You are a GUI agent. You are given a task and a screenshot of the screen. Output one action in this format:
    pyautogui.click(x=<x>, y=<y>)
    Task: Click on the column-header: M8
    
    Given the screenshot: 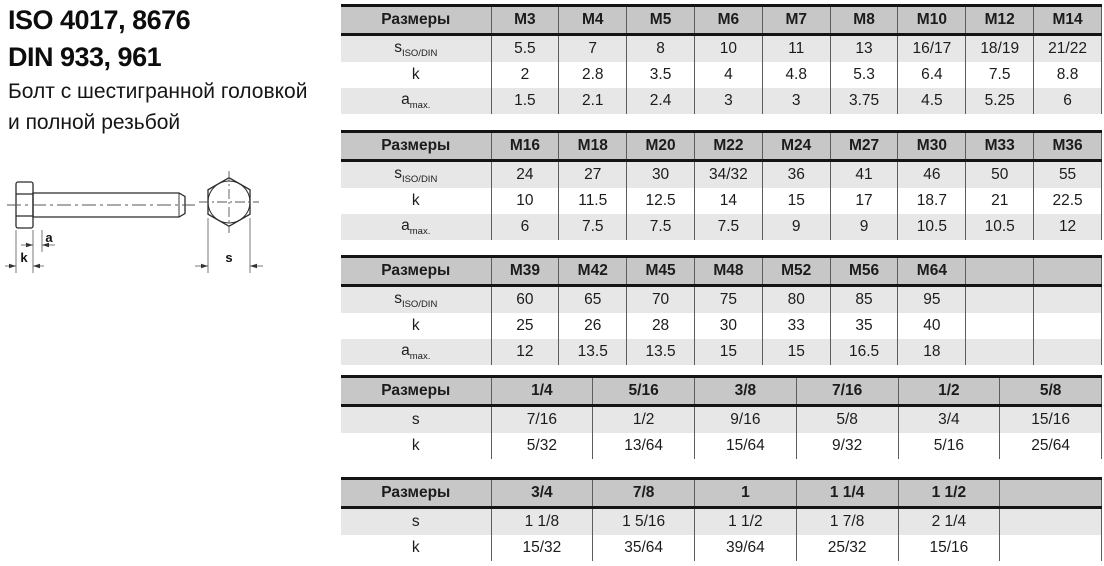 What is the action you would take?
    pyautogui.click(x=863, y=20)
    